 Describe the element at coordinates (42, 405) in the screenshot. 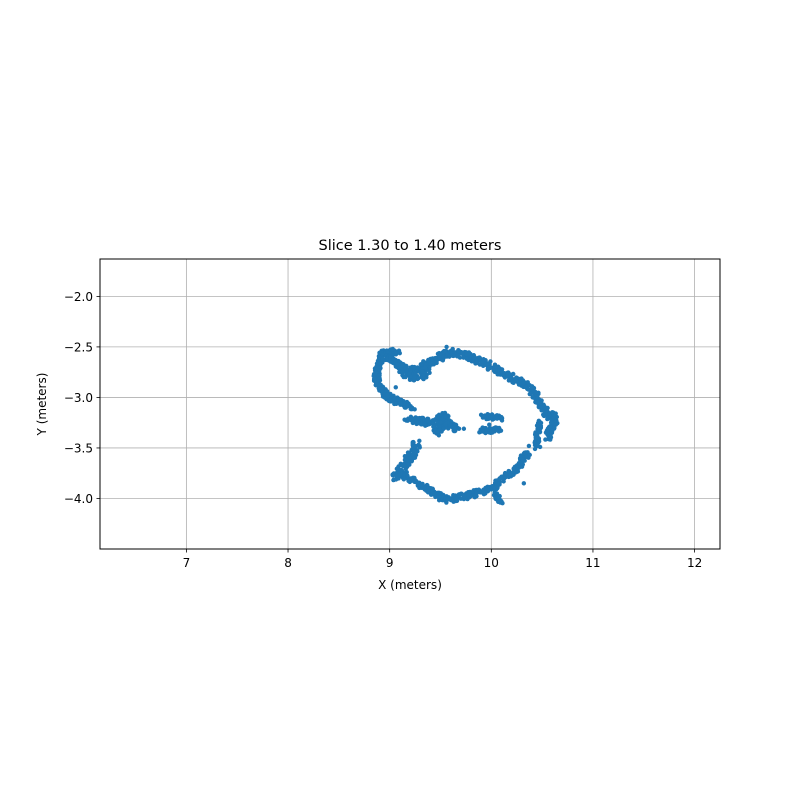

I see `y-axis-label: Y (meters)` at that location.